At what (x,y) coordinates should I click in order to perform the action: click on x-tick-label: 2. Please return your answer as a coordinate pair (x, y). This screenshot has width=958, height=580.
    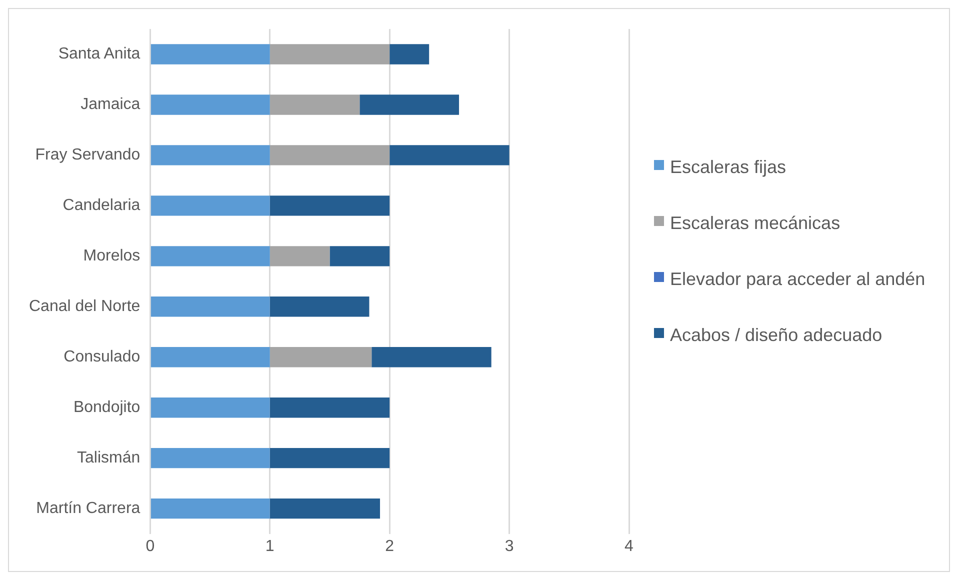
    Looking at the image, I should click on (389, 546).